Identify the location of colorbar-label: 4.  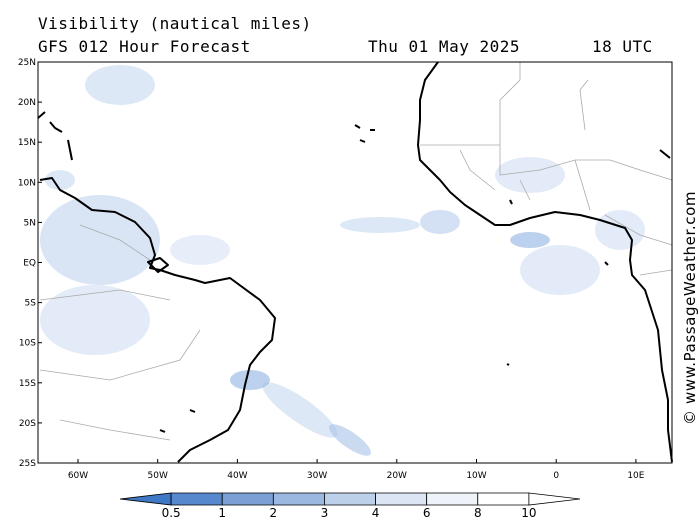
(376, 513).